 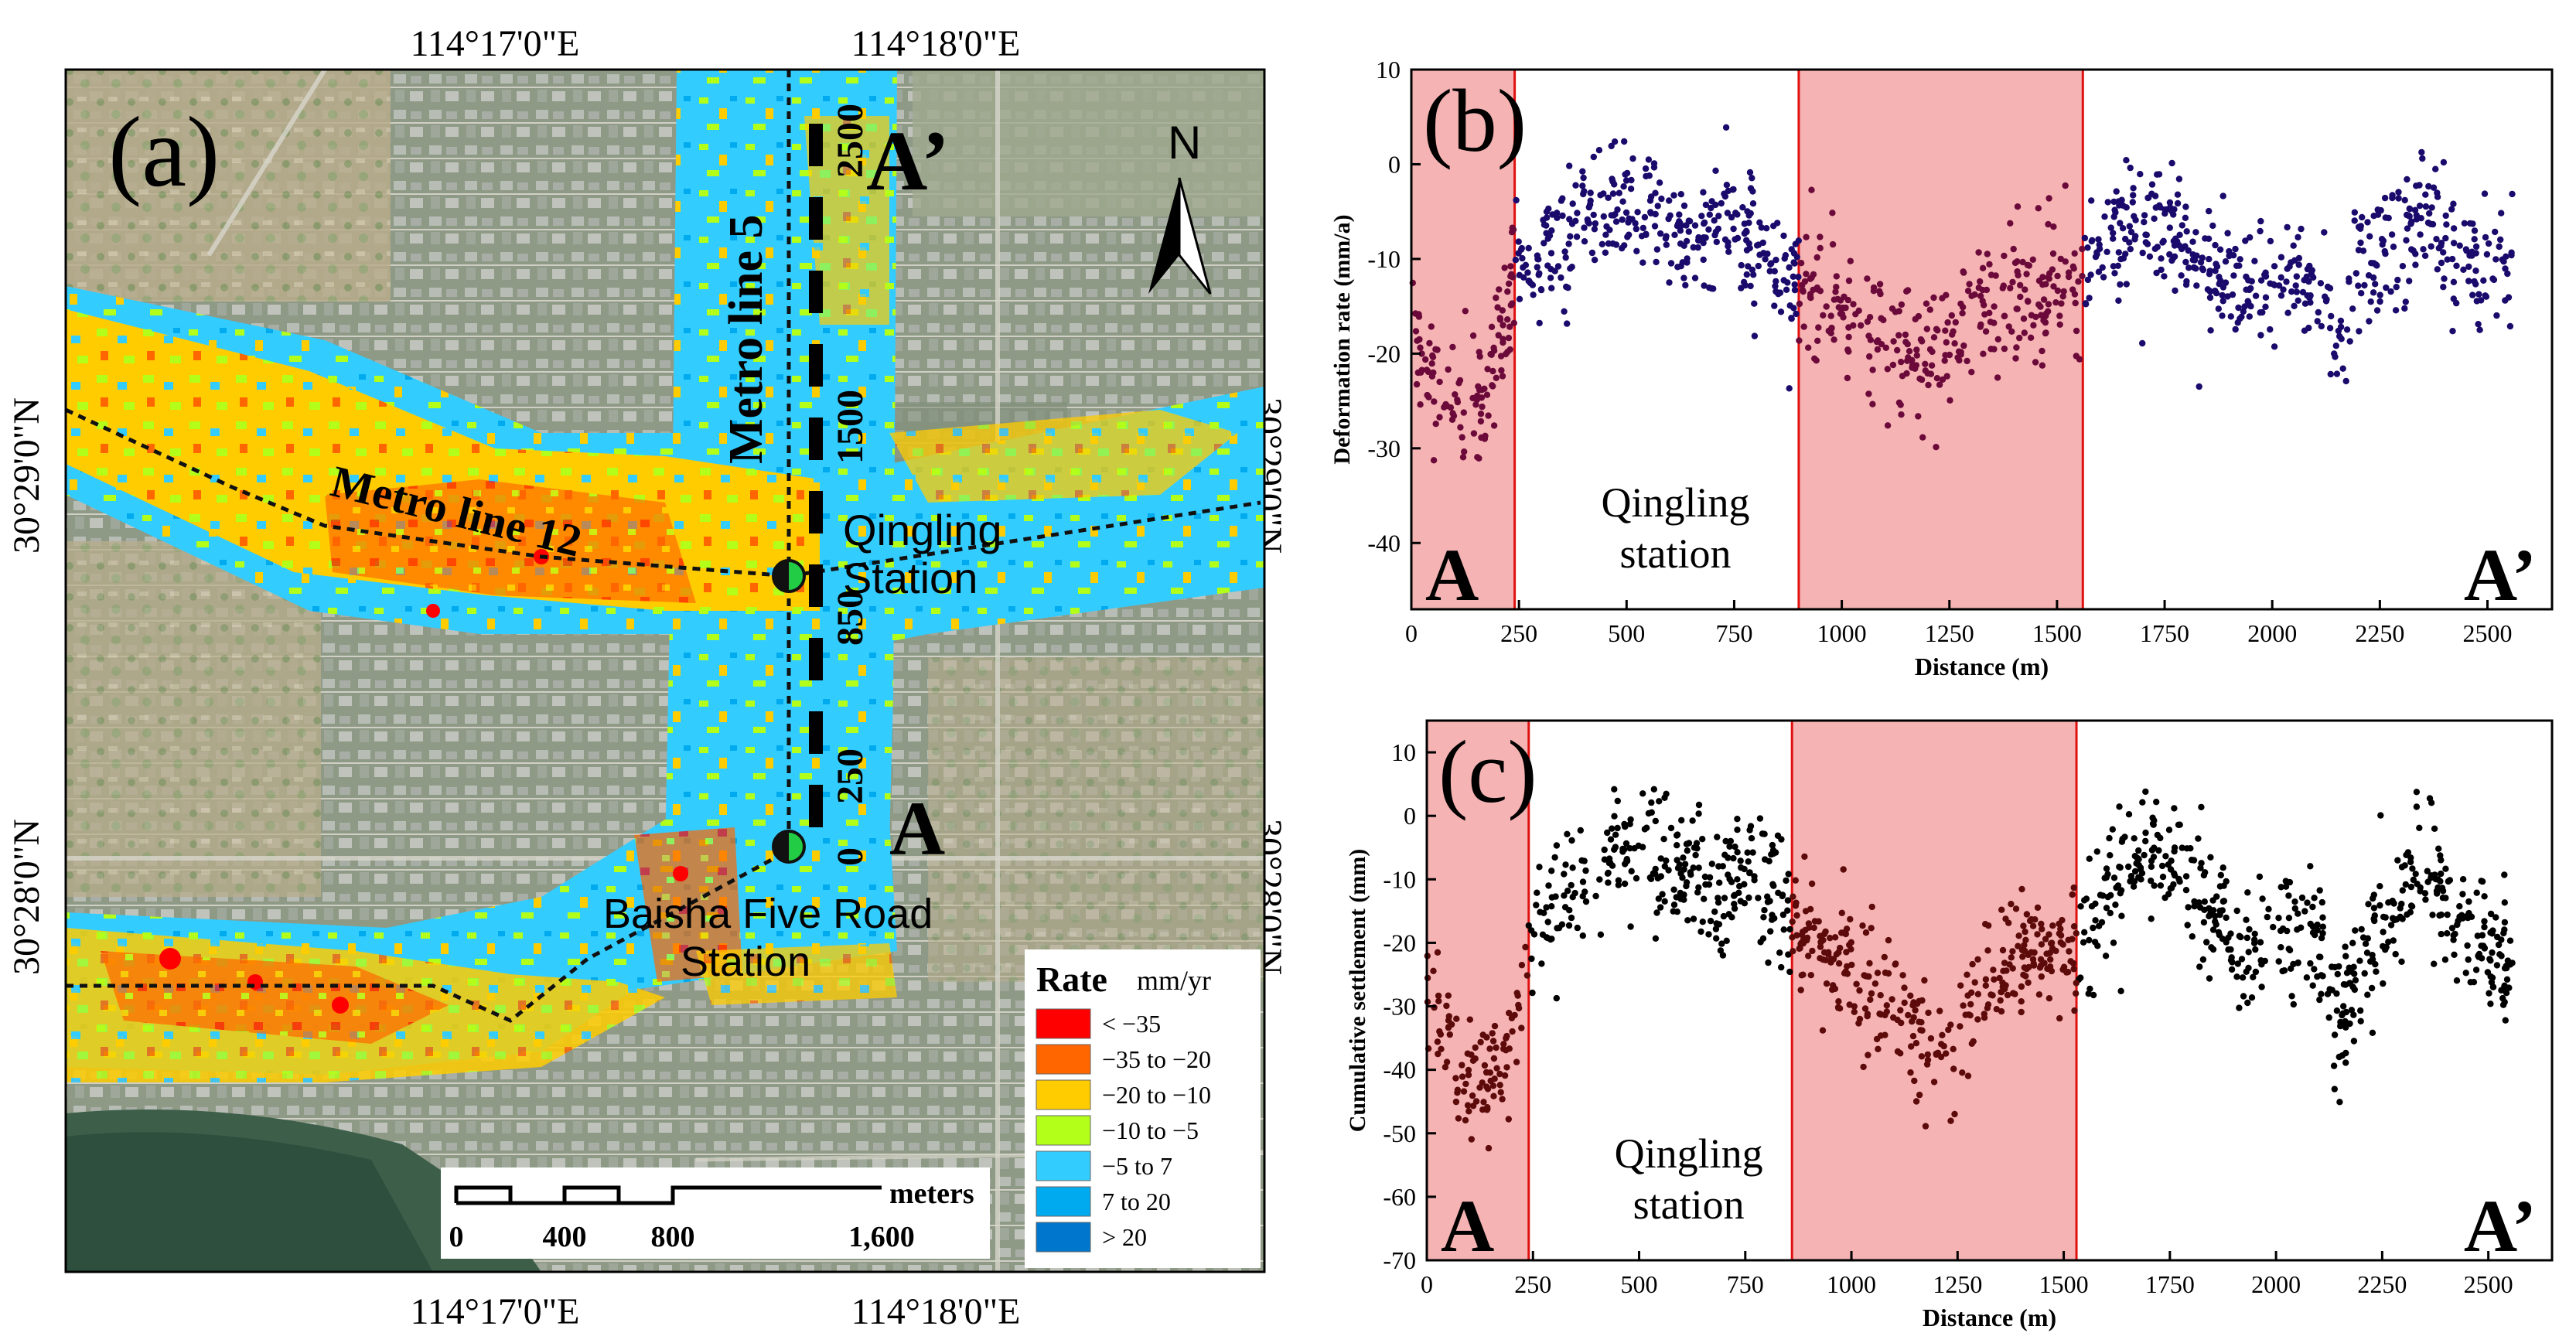 What do you see at coordinates (1137, 1166) in the screenshot?
I see `legend-label: −5 to 7` at bounding box center [1137, 1166].